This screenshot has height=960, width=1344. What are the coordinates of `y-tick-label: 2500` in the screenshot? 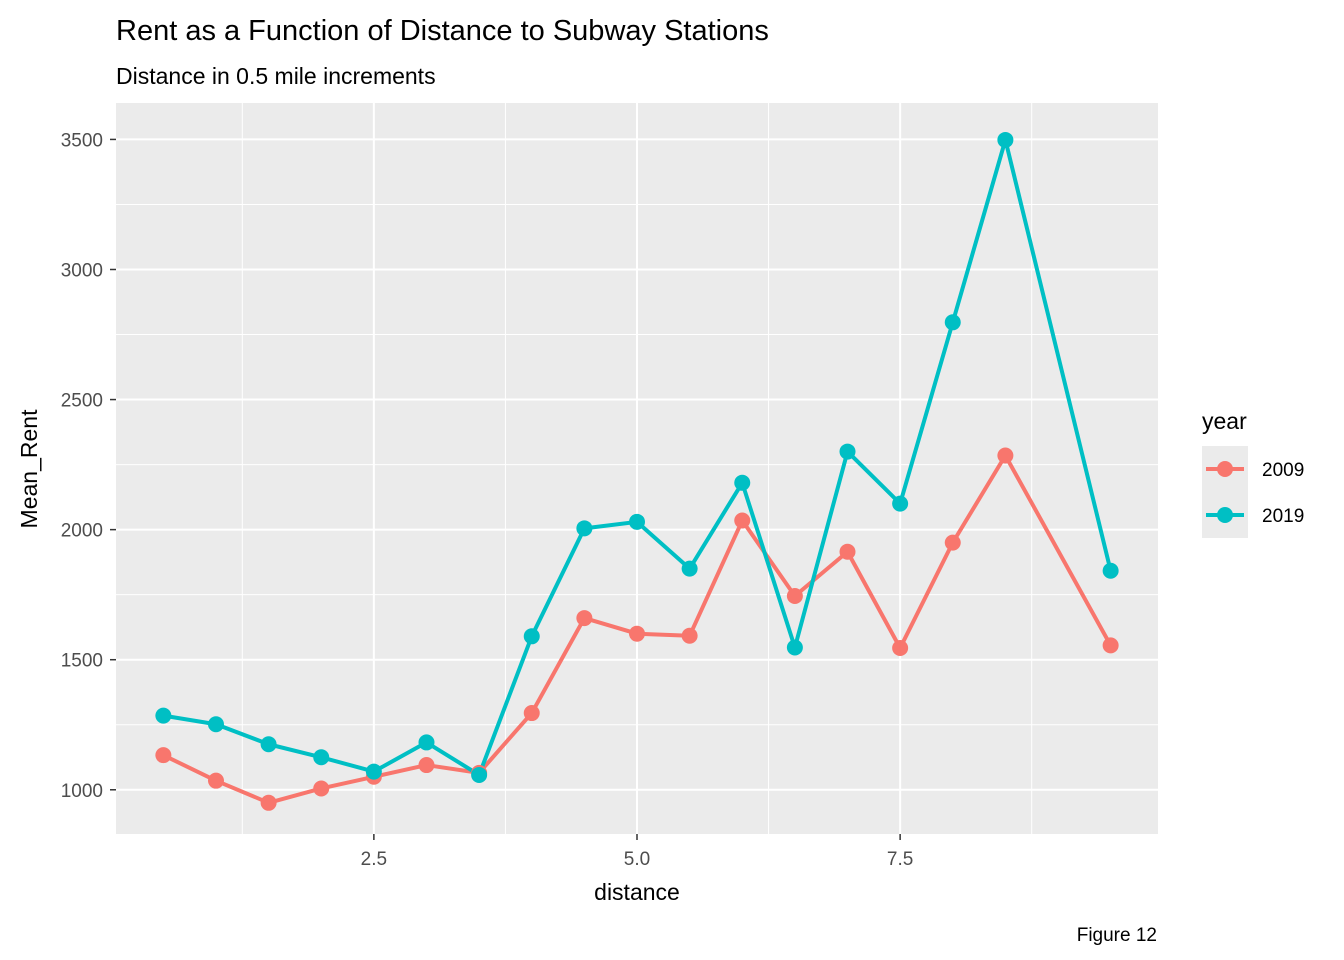 It's located at (82, 401).